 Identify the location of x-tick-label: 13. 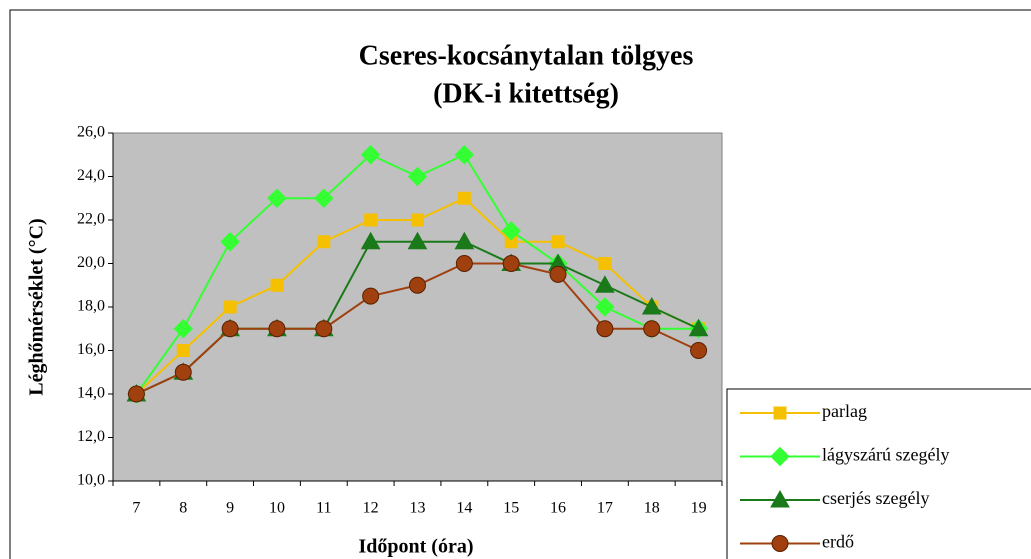
(418, 508).